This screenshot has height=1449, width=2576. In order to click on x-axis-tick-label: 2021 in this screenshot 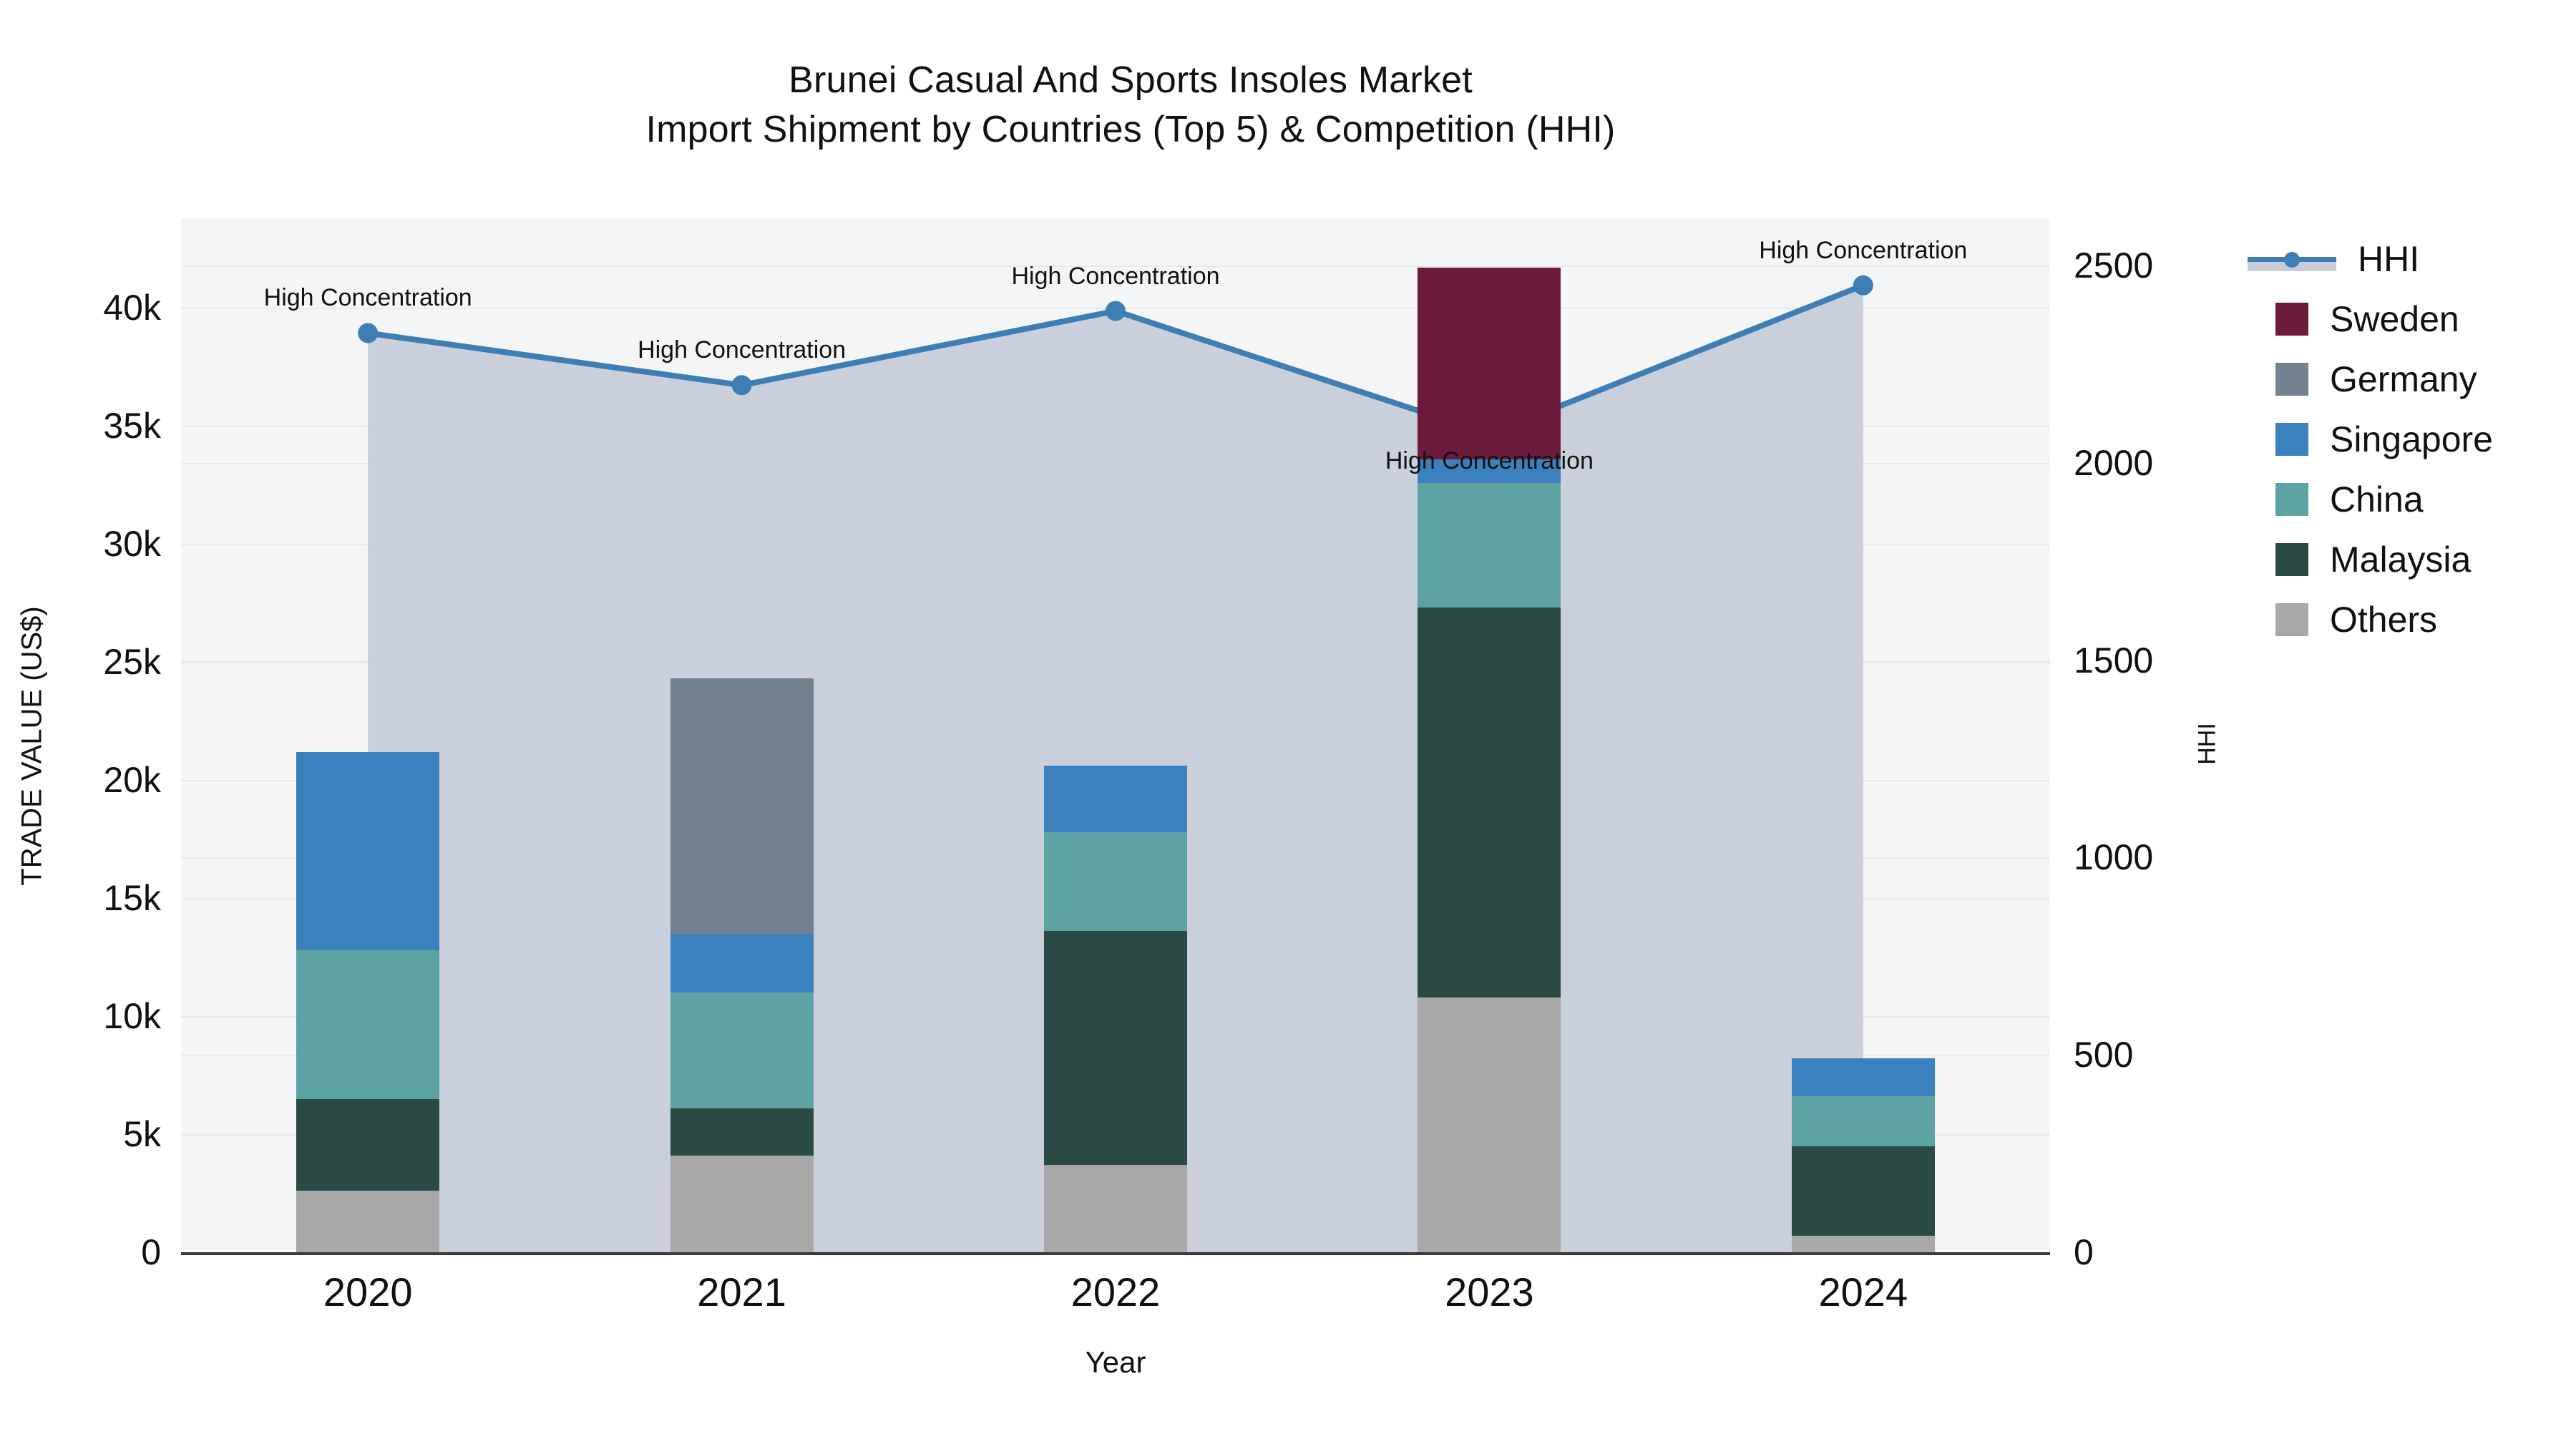, I will do `click(741, 1291)`.